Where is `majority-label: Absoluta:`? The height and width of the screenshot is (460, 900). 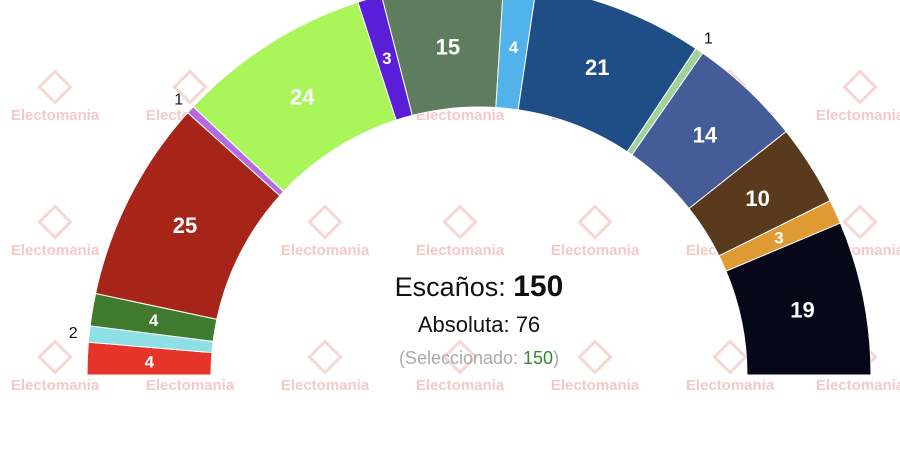
majority-label: Absoluta: is located at coordinates (463, 324).